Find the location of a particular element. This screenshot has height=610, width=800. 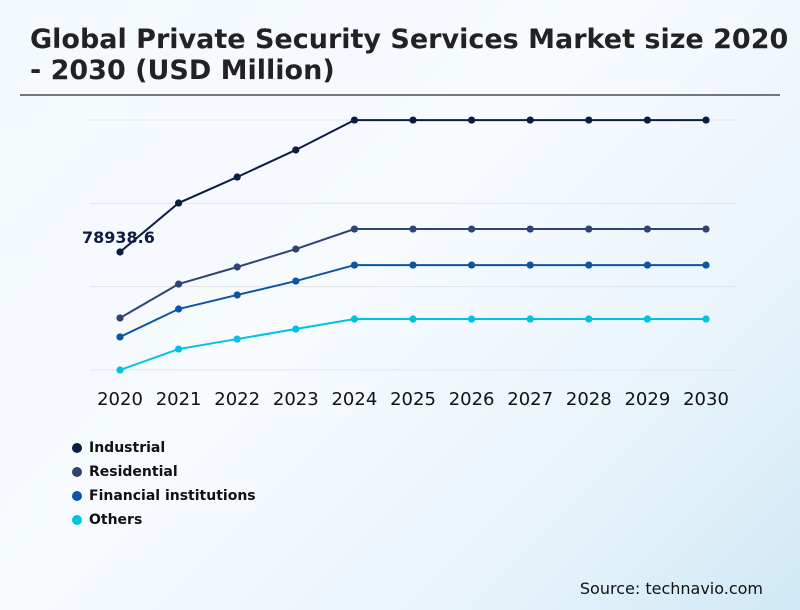

legend-item: Financial institutions is located at coordinates (164, 496).